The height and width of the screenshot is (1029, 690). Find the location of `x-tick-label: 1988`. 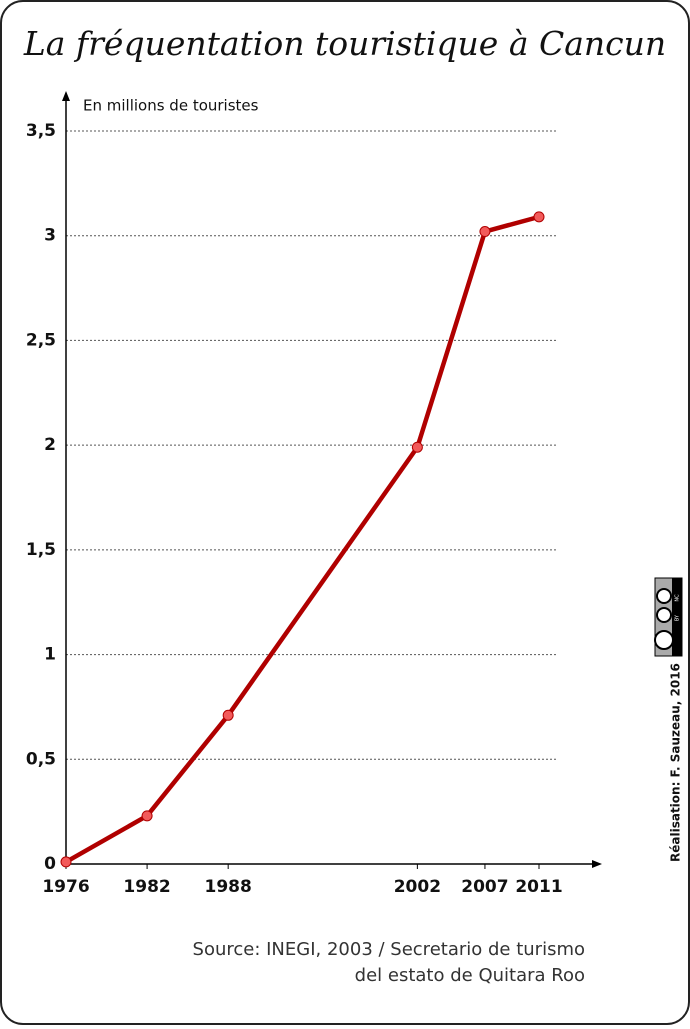

x-tick-label: 1988 is located at coordinates (228, 887).